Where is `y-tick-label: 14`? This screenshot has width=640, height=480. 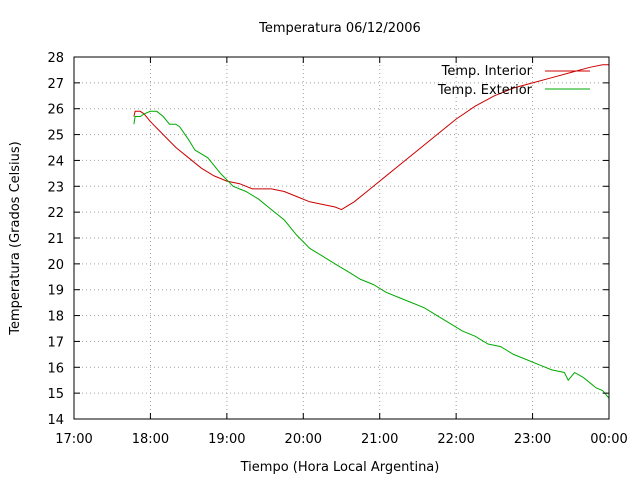
y-tick-label: 14 is located at coordinates (55, 420).